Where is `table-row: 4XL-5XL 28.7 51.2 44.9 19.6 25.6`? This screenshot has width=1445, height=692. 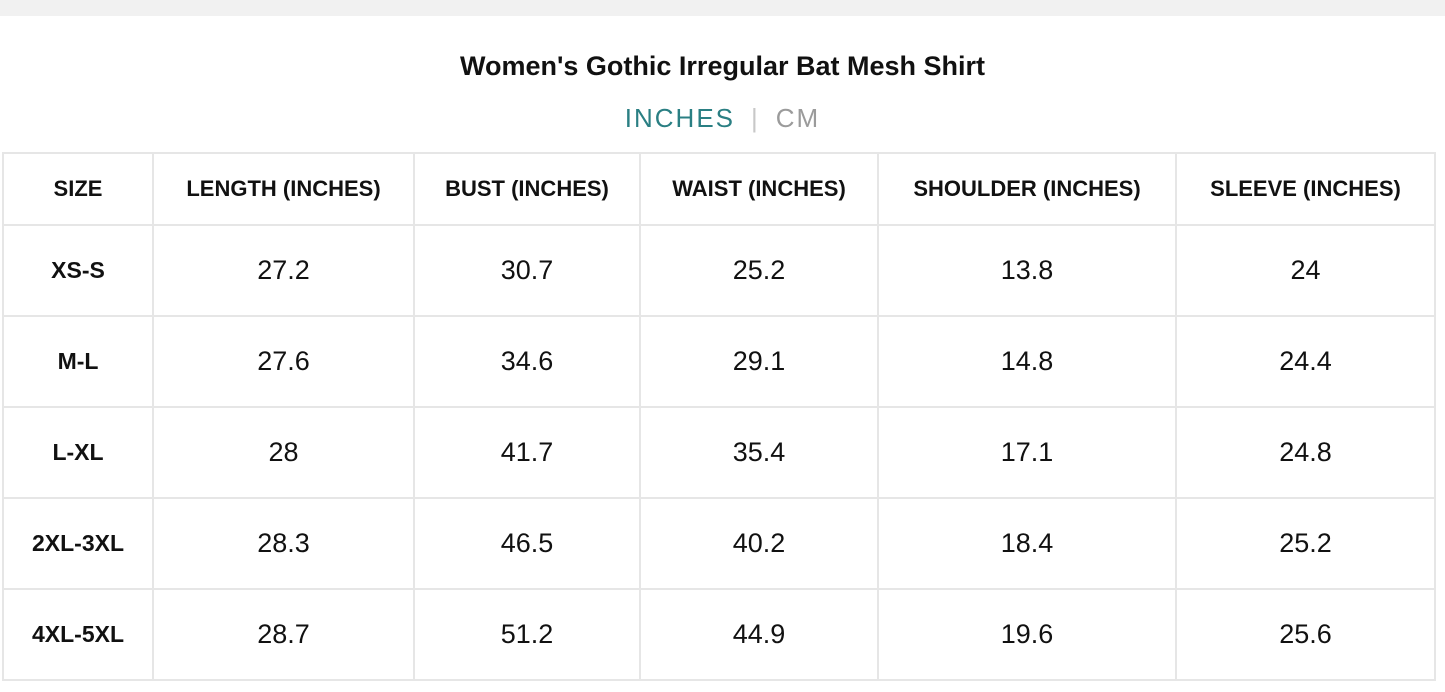 table-row: 4XL-5XL 28.7 51.2 44.9 19.6 25.6 is located at coordinates (719, 634).